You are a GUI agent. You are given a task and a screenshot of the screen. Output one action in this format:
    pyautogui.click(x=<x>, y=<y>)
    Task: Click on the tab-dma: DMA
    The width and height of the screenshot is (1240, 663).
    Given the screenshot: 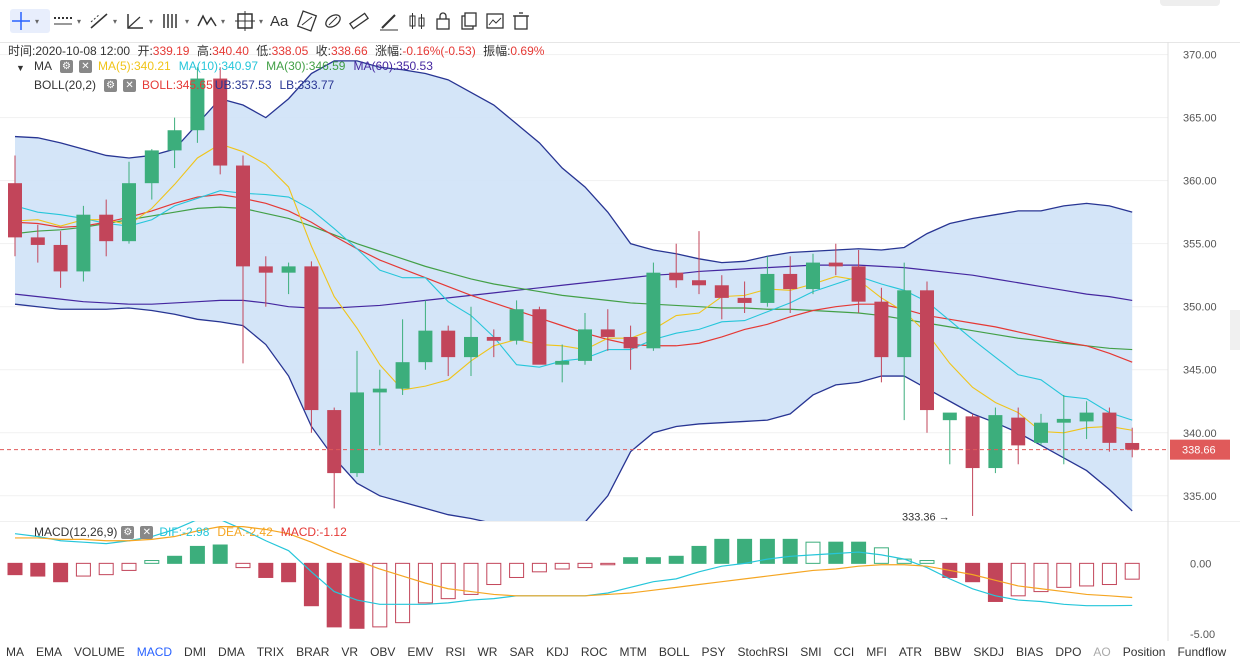 What is the action you would take?
    pyautogui.click(x=231, y=652)
    